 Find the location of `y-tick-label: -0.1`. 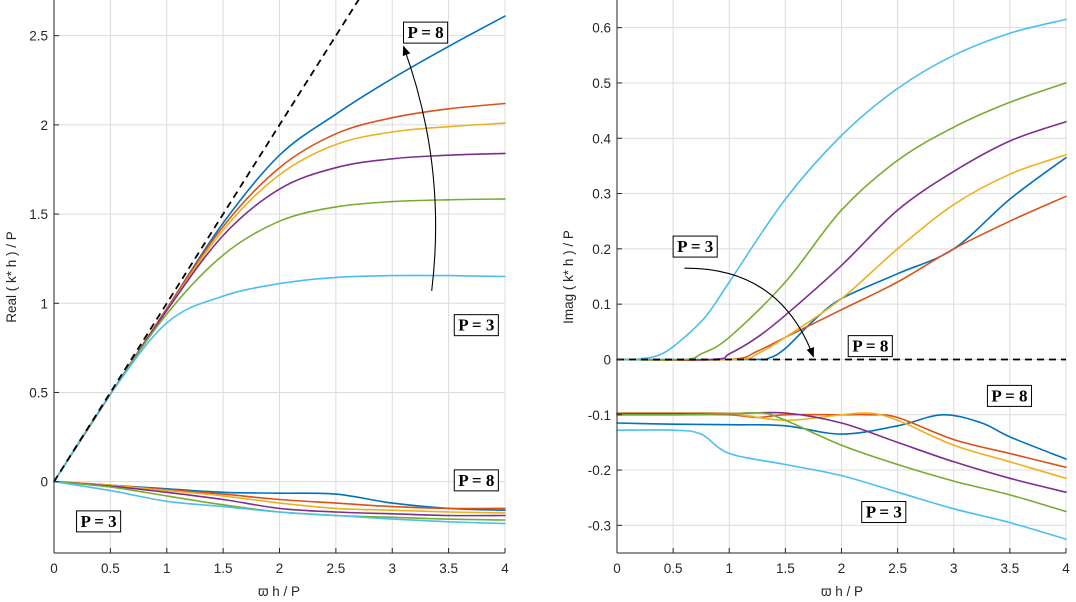

y-tick-label: -0.1 is located at coordinates (599, 415).